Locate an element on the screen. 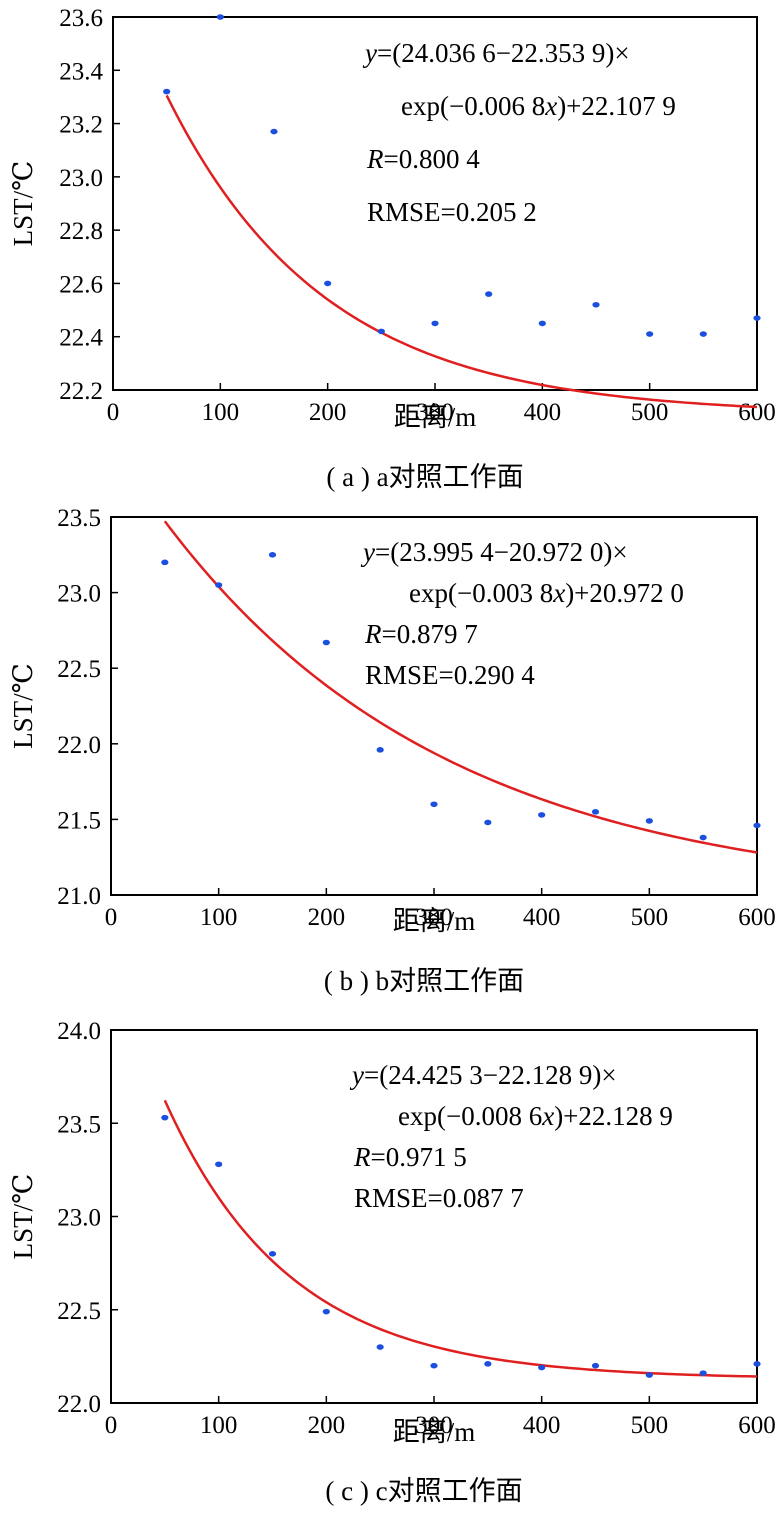  r-value: =0.879 7 is located at coordinates (430, 634).